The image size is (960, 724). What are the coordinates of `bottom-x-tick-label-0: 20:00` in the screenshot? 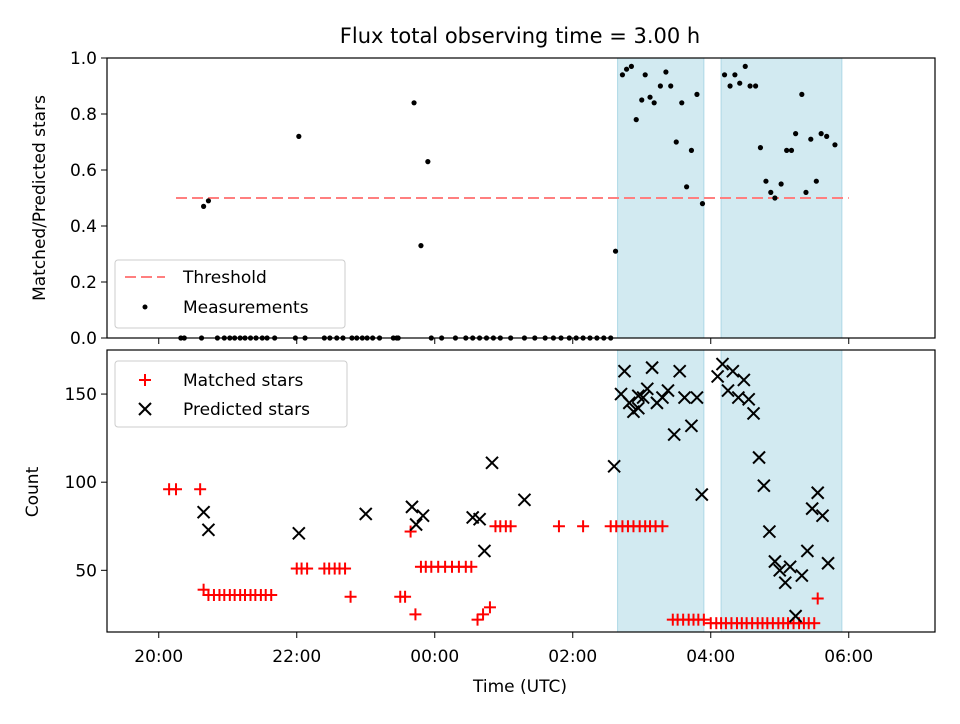 It's located at (158, 657).